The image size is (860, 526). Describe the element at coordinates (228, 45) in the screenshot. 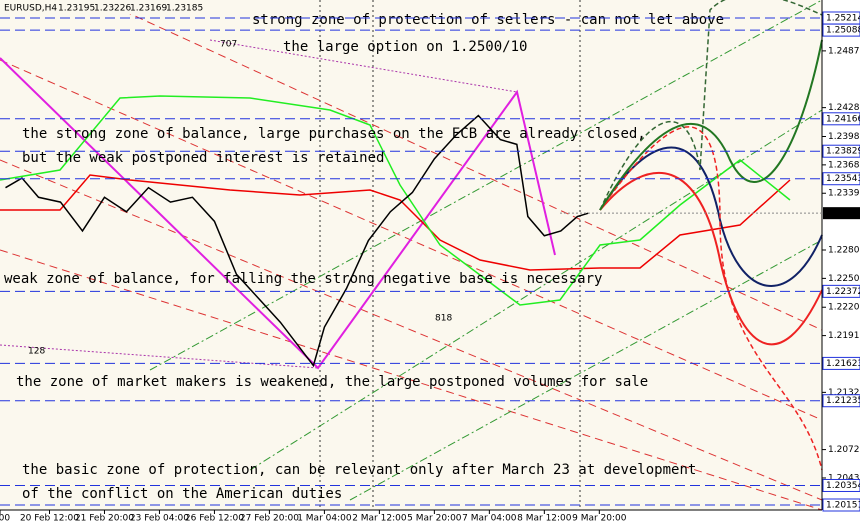

I see `fib-label: 707` at that location.